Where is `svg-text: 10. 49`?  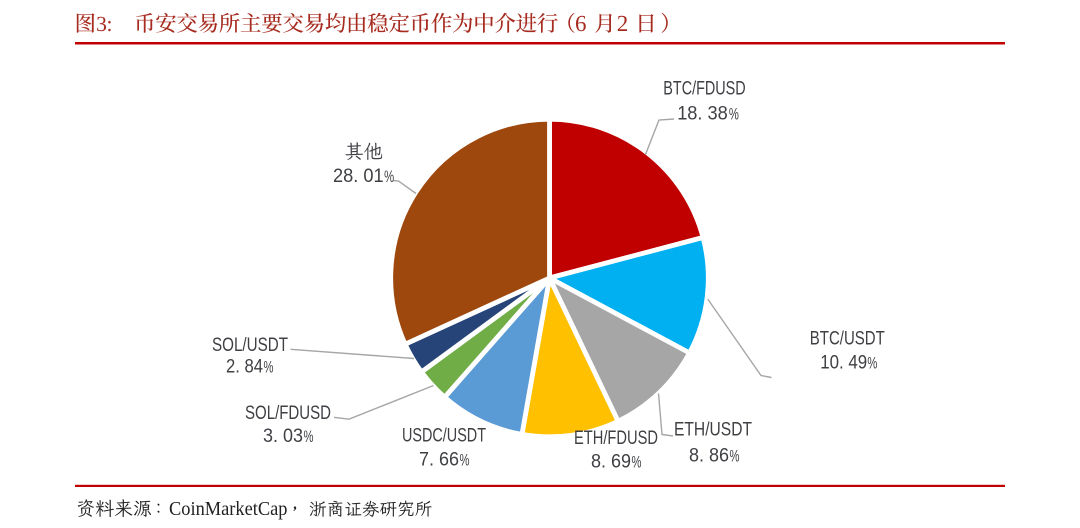 svg-text: 10. 49 is located at coordinates (843, 363).